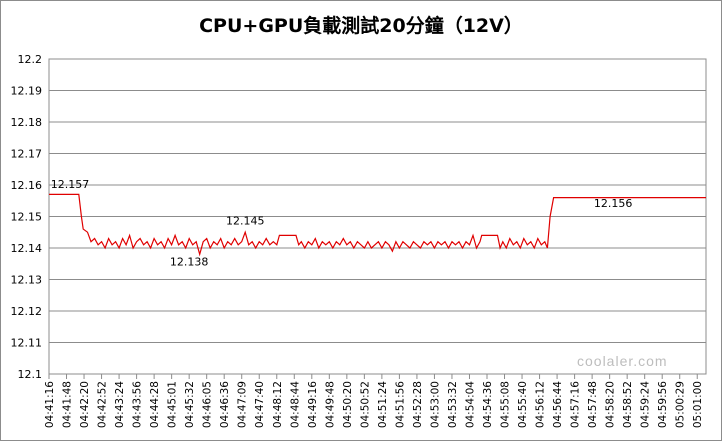 The width and height of the screenshot is (722, 441). Describe the element at coordinates (365, 404) in the screenshot. I see `x-tick-label: 04:50:52` at that location.